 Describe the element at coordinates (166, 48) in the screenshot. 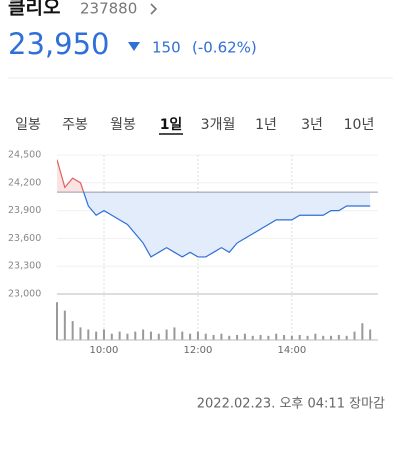

I see `change: 150` at that location.